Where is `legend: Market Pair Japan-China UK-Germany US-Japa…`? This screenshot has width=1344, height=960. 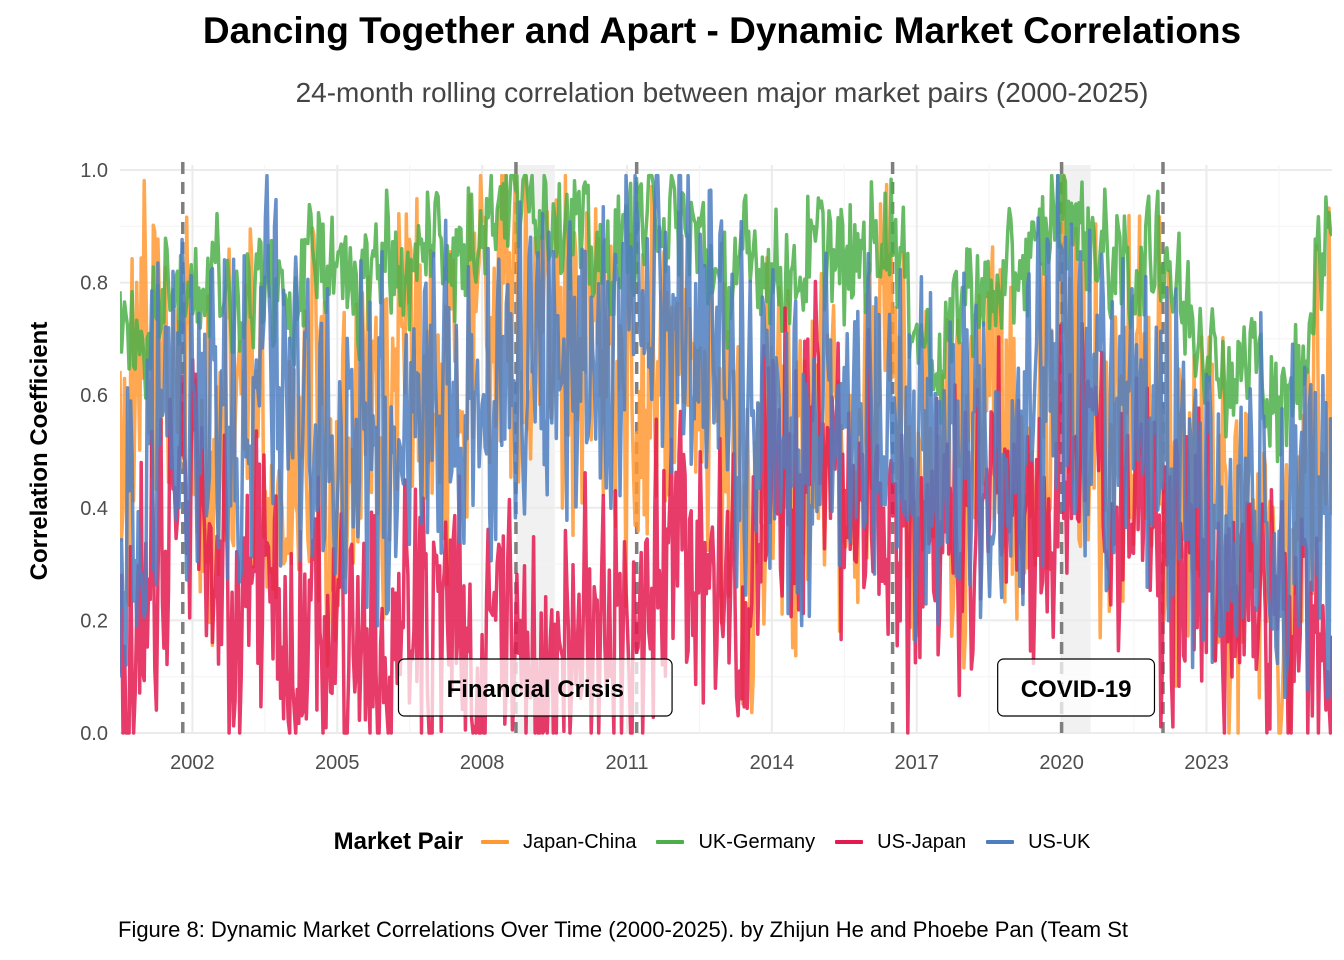
legend: Market Pair Japan-China UK-Germany US-Japa… is located at coordinates (672, 842).